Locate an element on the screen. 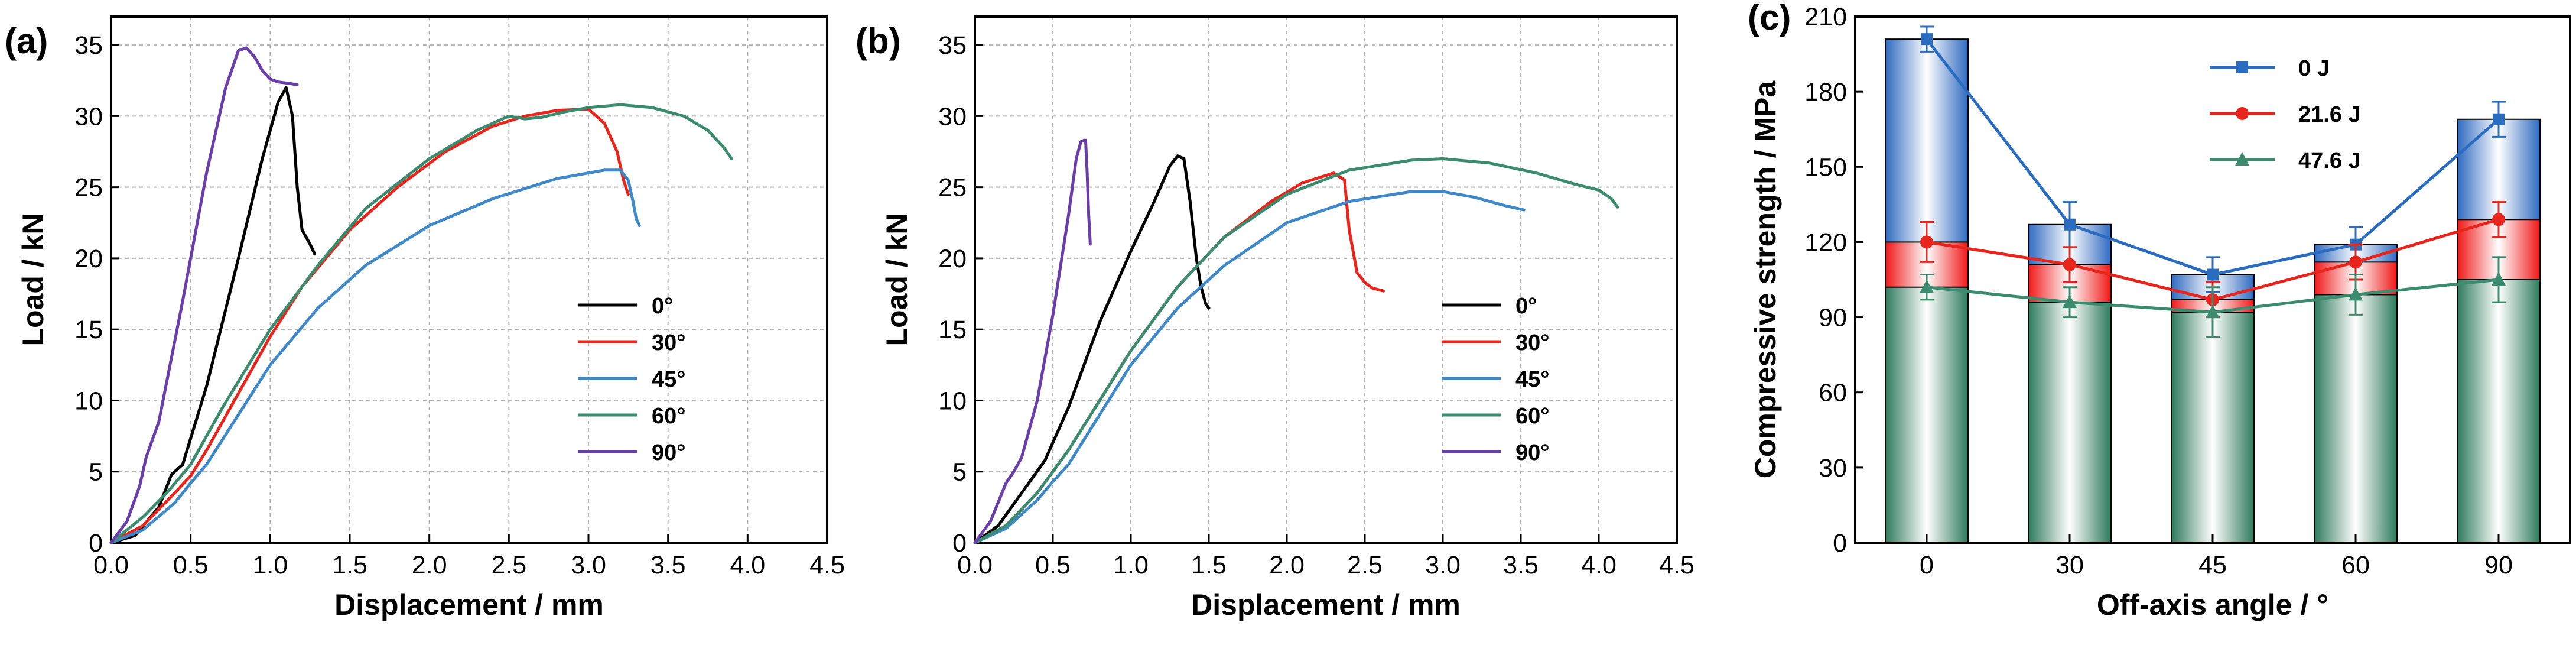 Image resolution: width=2576 pixels, height=645 pixels. x-tick-label: 30 is located at coordinates (2069, 565).